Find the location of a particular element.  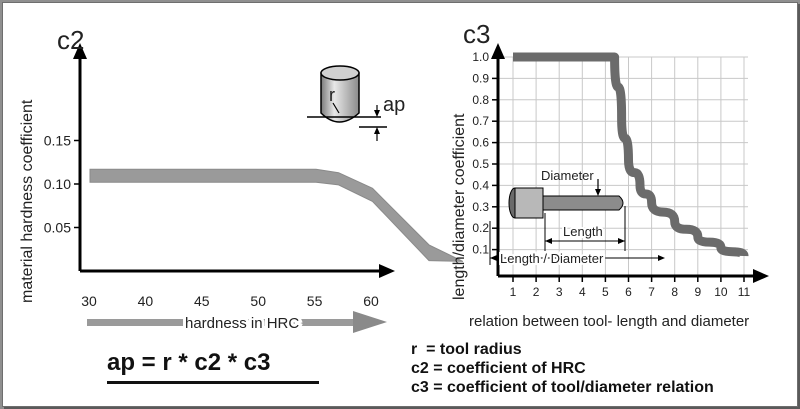

c3-y-tick-label: 0.1 is located at coordinates (480, 250).